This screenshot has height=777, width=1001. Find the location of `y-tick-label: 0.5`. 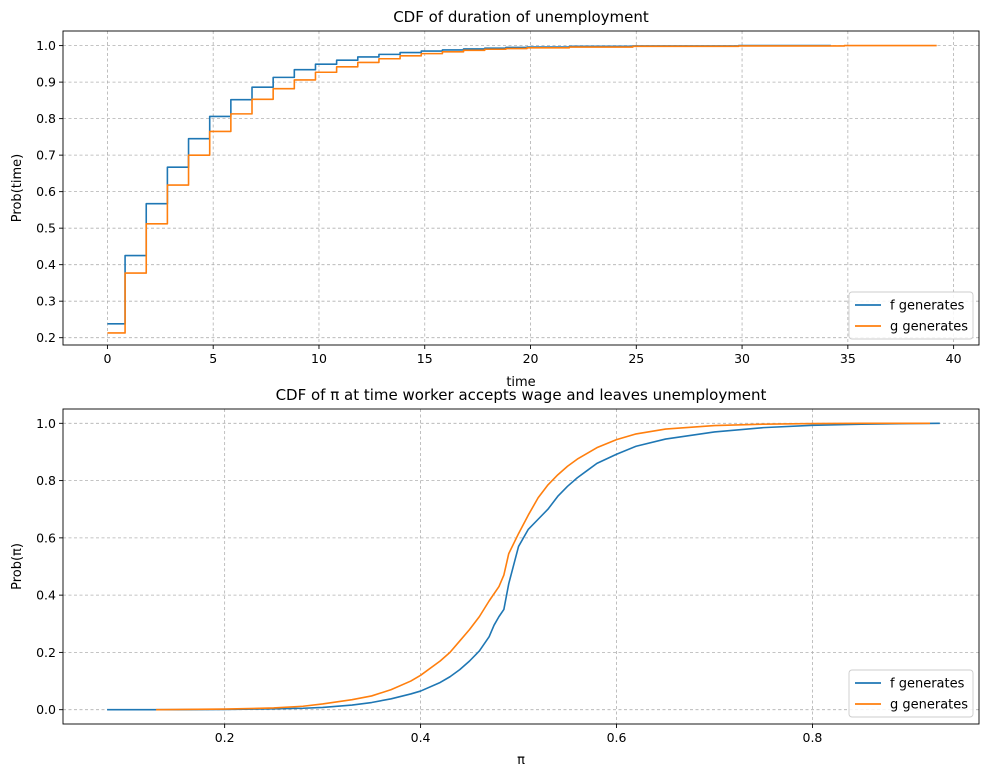

y-tick-label: 0.5 is located at coordinates (46, 228).